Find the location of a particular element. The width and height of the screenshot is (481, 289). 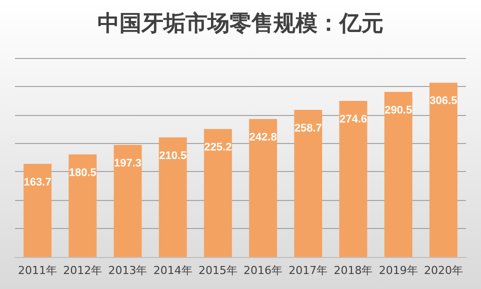

chart-title: 中国牙垢市场零售规模：亿元 is located at coordinates (241, 23).